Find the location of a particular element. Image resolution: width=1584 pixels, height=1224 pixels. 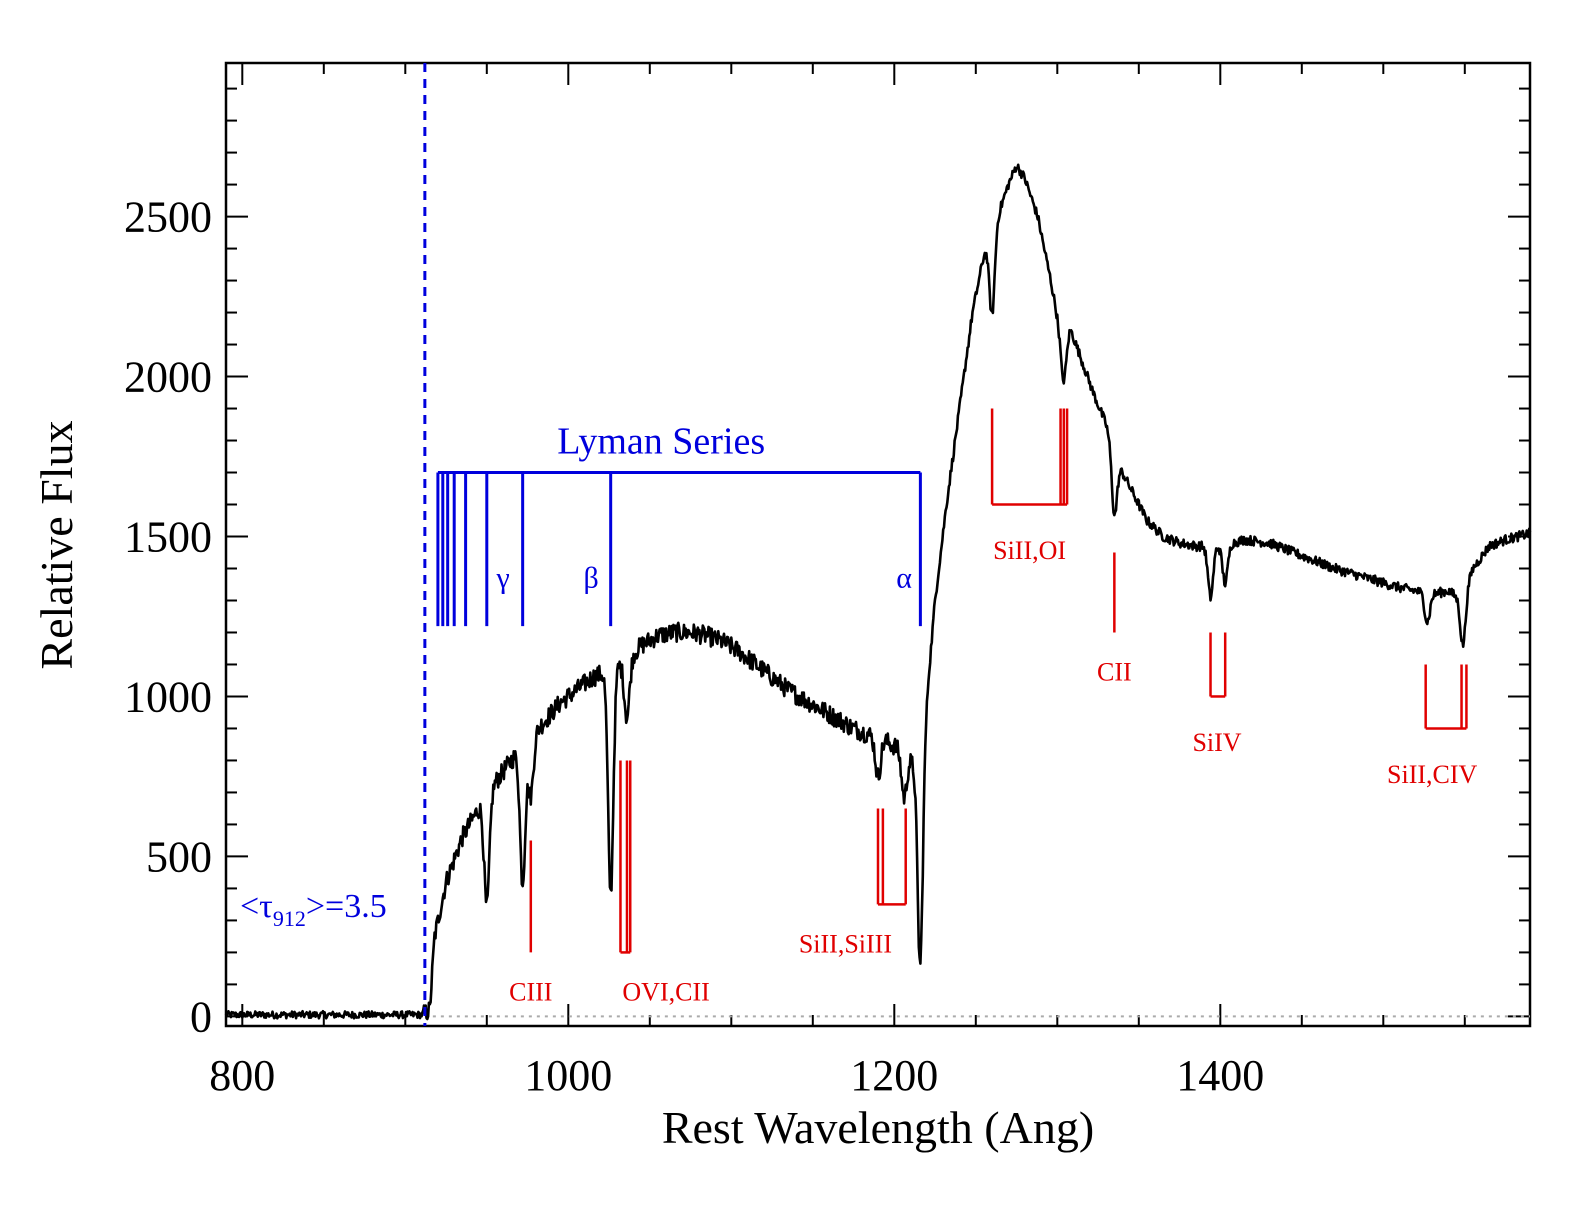

y-tick-label: 2000 is located at coordinates (168, 377).